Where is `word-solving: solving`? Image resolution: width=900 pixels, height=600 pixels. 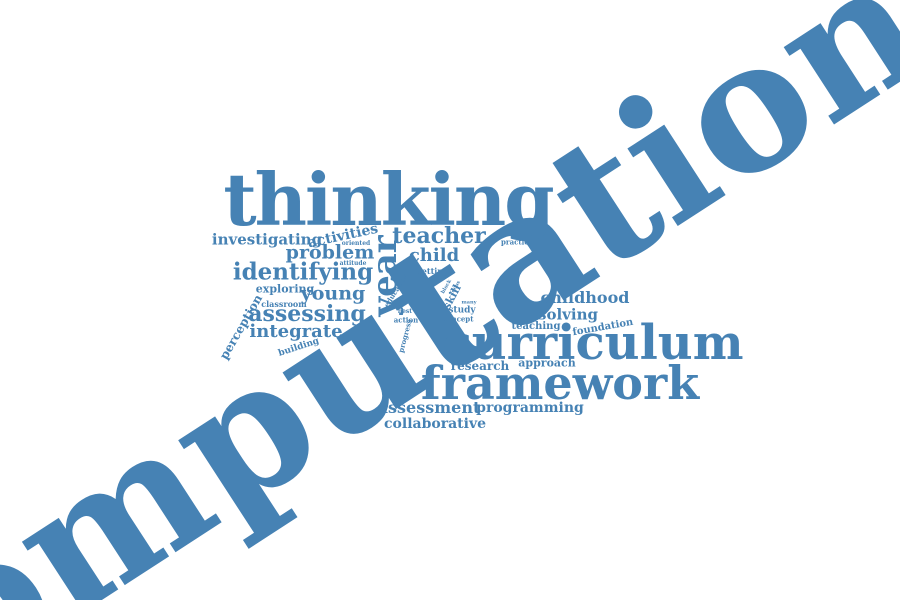
word-solving: solving is located at coordinates (568, 314).